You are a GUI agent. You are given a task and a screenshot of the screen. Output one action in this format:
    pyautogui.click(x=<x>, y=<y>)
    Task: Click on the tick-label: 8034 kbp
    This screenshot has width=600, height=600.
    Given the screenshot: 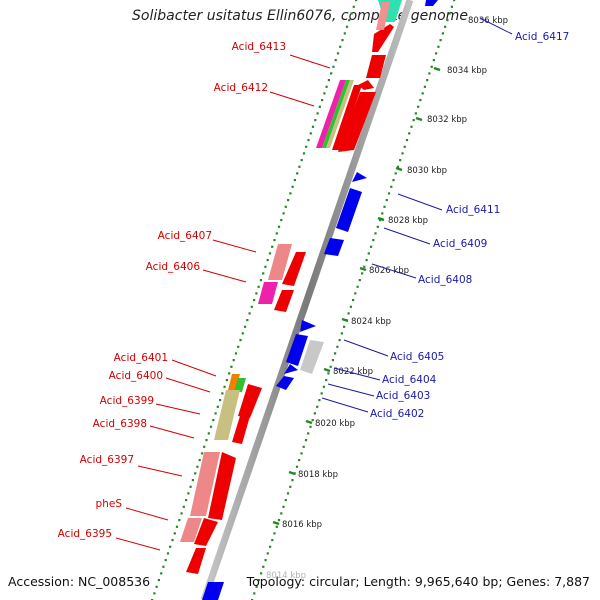 What is the action you would take?
    pyautogui.click(x=467, y=71)
    